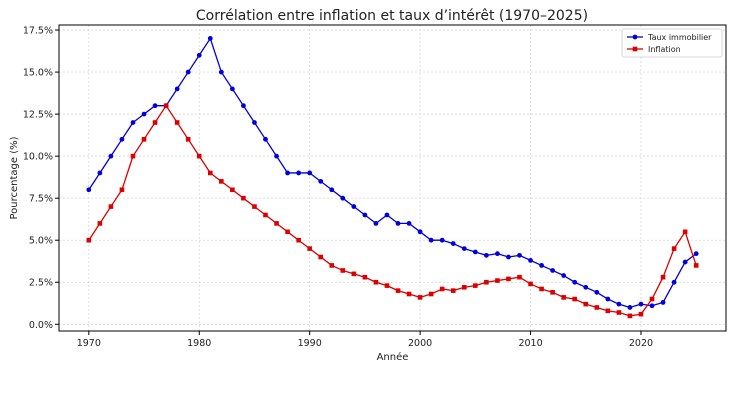 This screenshot has width=735, height=412. I want to click on y-tick-label: 0.0%, so click(41, 325).